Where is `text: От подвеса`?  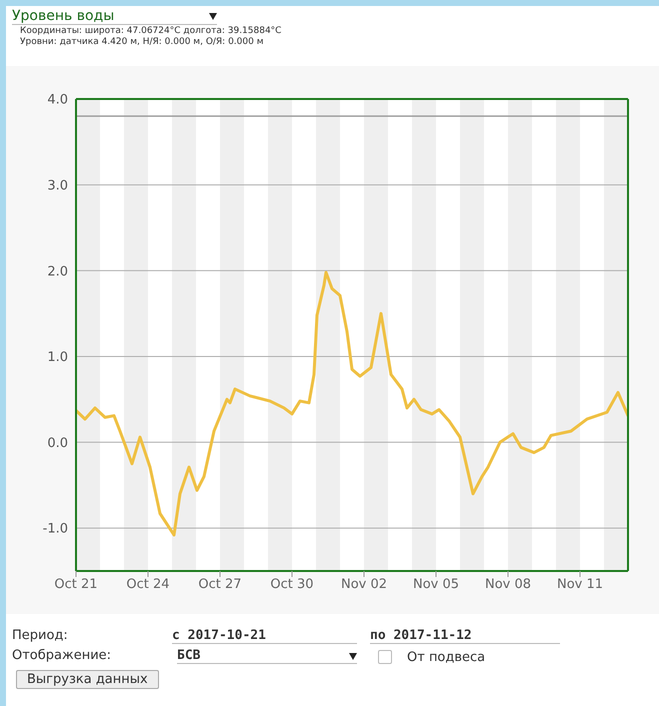
text: От подвеса is located at coordinates (446, 657).